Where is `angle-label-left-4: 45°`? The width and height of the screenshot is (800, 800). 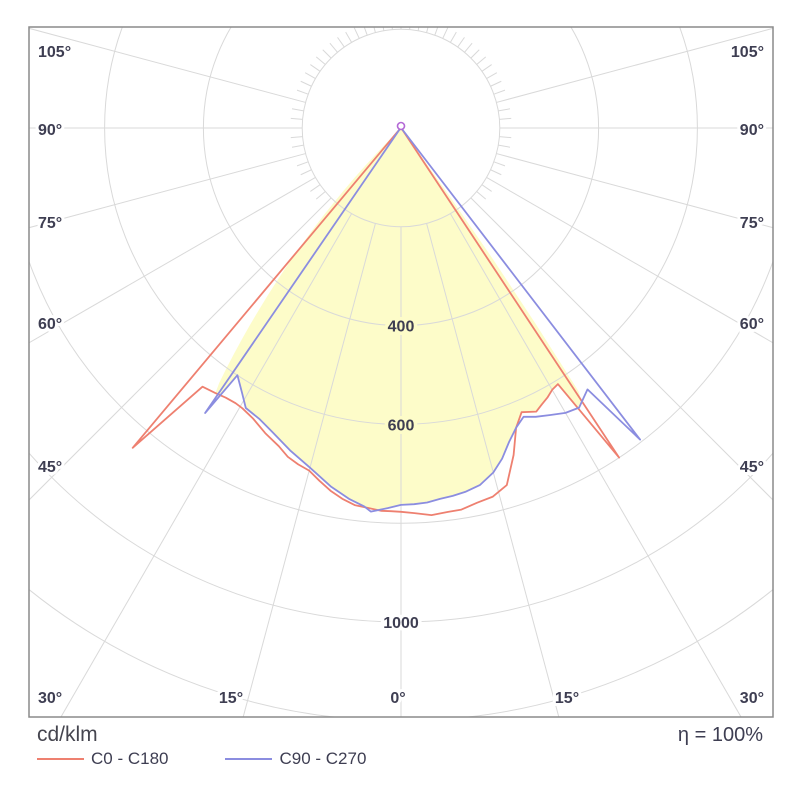 angle-label-left-4: 45° is located at coordinates (50, 467).